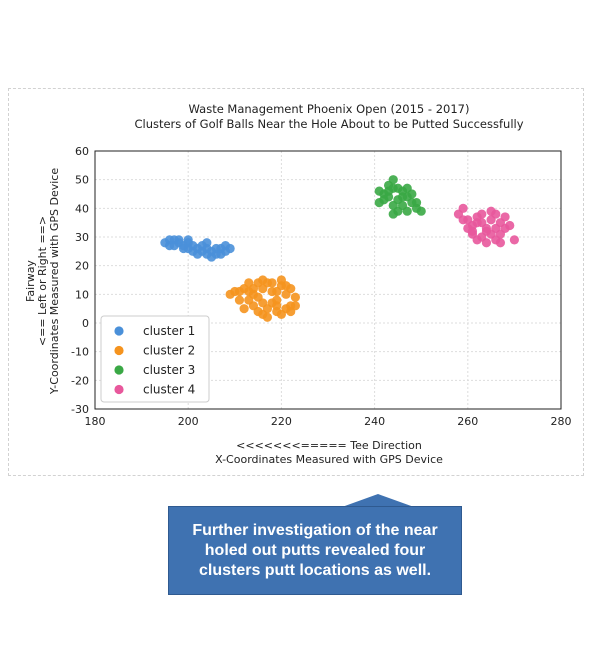 Image resolution: width=607 pixels, height=659 pixels. Describe the element at coordinates (339, 248) in the screenshot. I see `data-points` at that location.